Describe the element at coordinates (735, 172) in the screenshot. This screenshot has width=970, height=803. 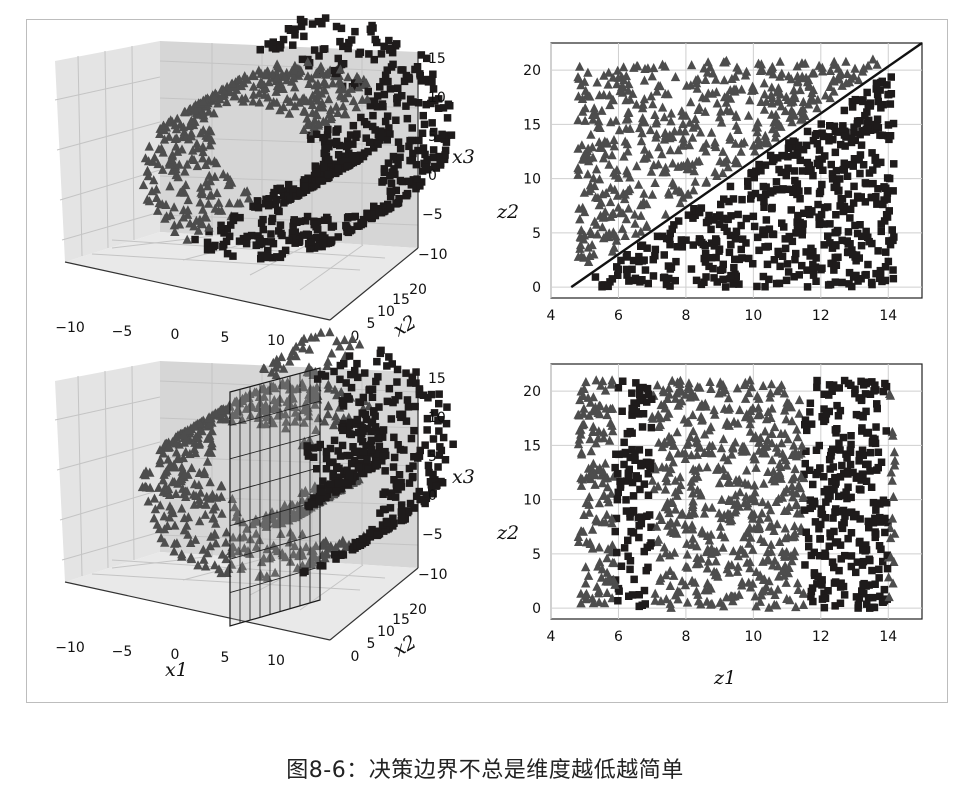
I see `points-2d-top` at that location.